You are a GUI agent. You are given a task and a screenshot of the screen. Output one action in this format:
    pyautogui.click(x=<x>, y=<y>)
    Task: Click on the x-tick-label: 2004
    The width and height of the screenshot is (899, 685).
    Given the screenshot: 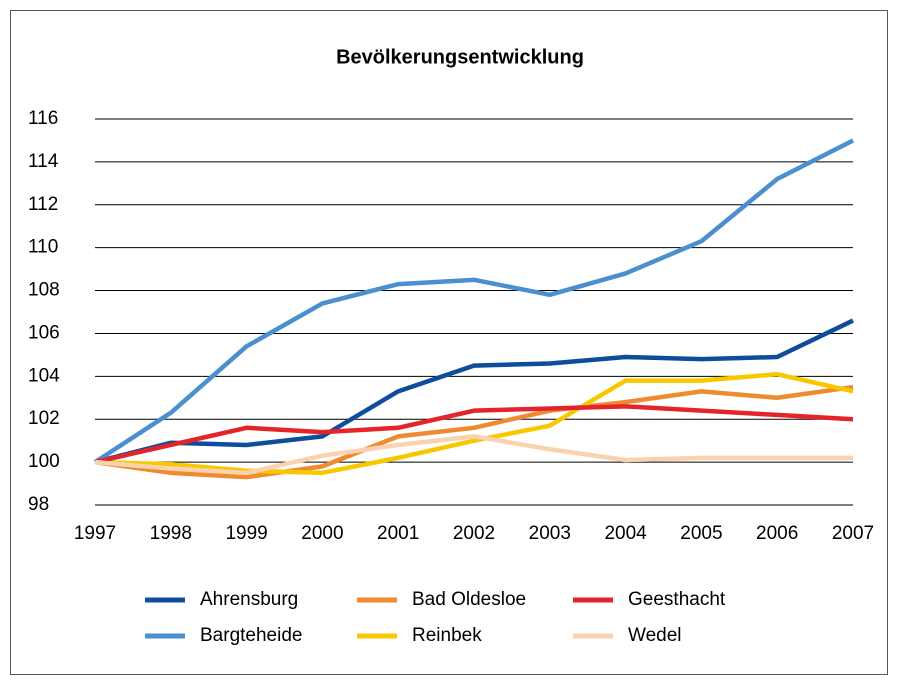 What is the action you would take?
    pyautogui.click(x=625, y=533)
    